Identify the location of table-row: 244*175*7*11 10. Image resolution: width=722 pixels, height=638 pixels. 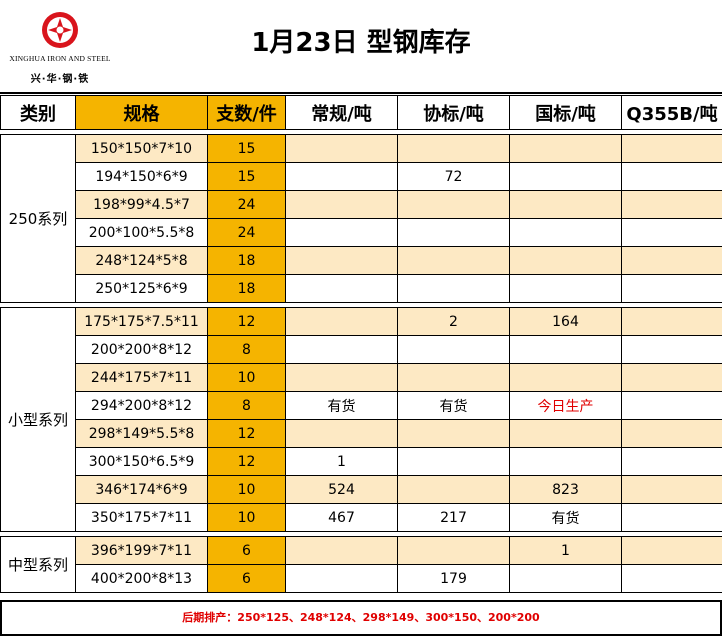
(361, 377).